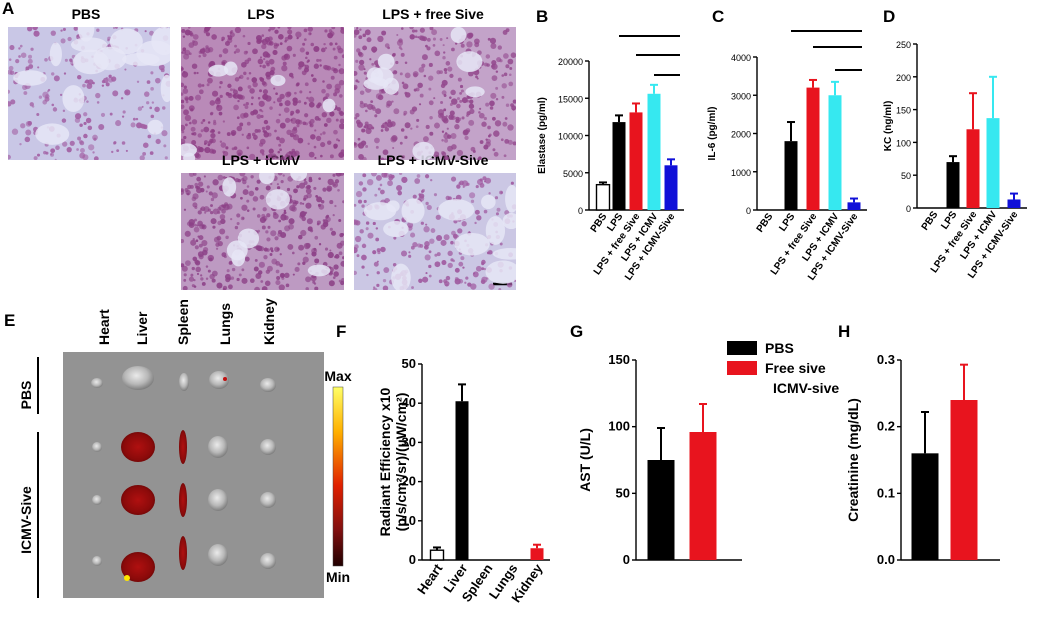 The width and height of the screenshot is (1050, 619). What do you see at coordinates (844, 331) in the screenshot?
I see `panel-letter-h: H` at bounding box center [844, 331].